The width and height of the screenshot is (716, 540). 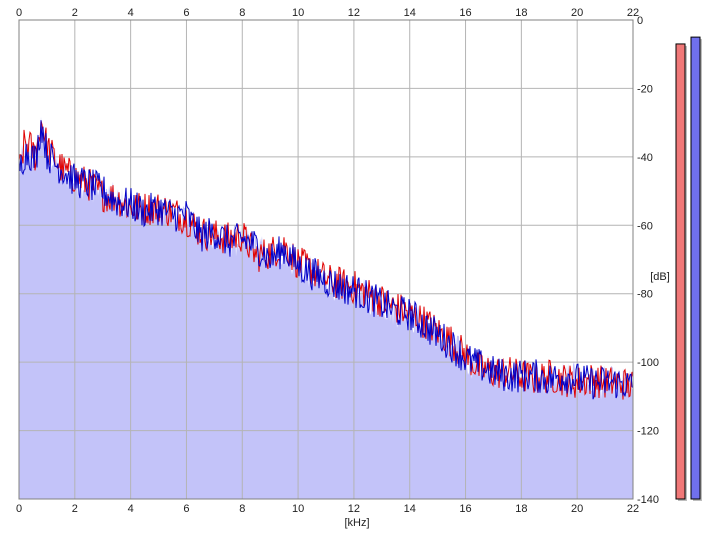 What do you see at coordinates (131, 509) in the screenshot?
I see `x-tick-label-bottom: 4` at bounding box center [131, 509].